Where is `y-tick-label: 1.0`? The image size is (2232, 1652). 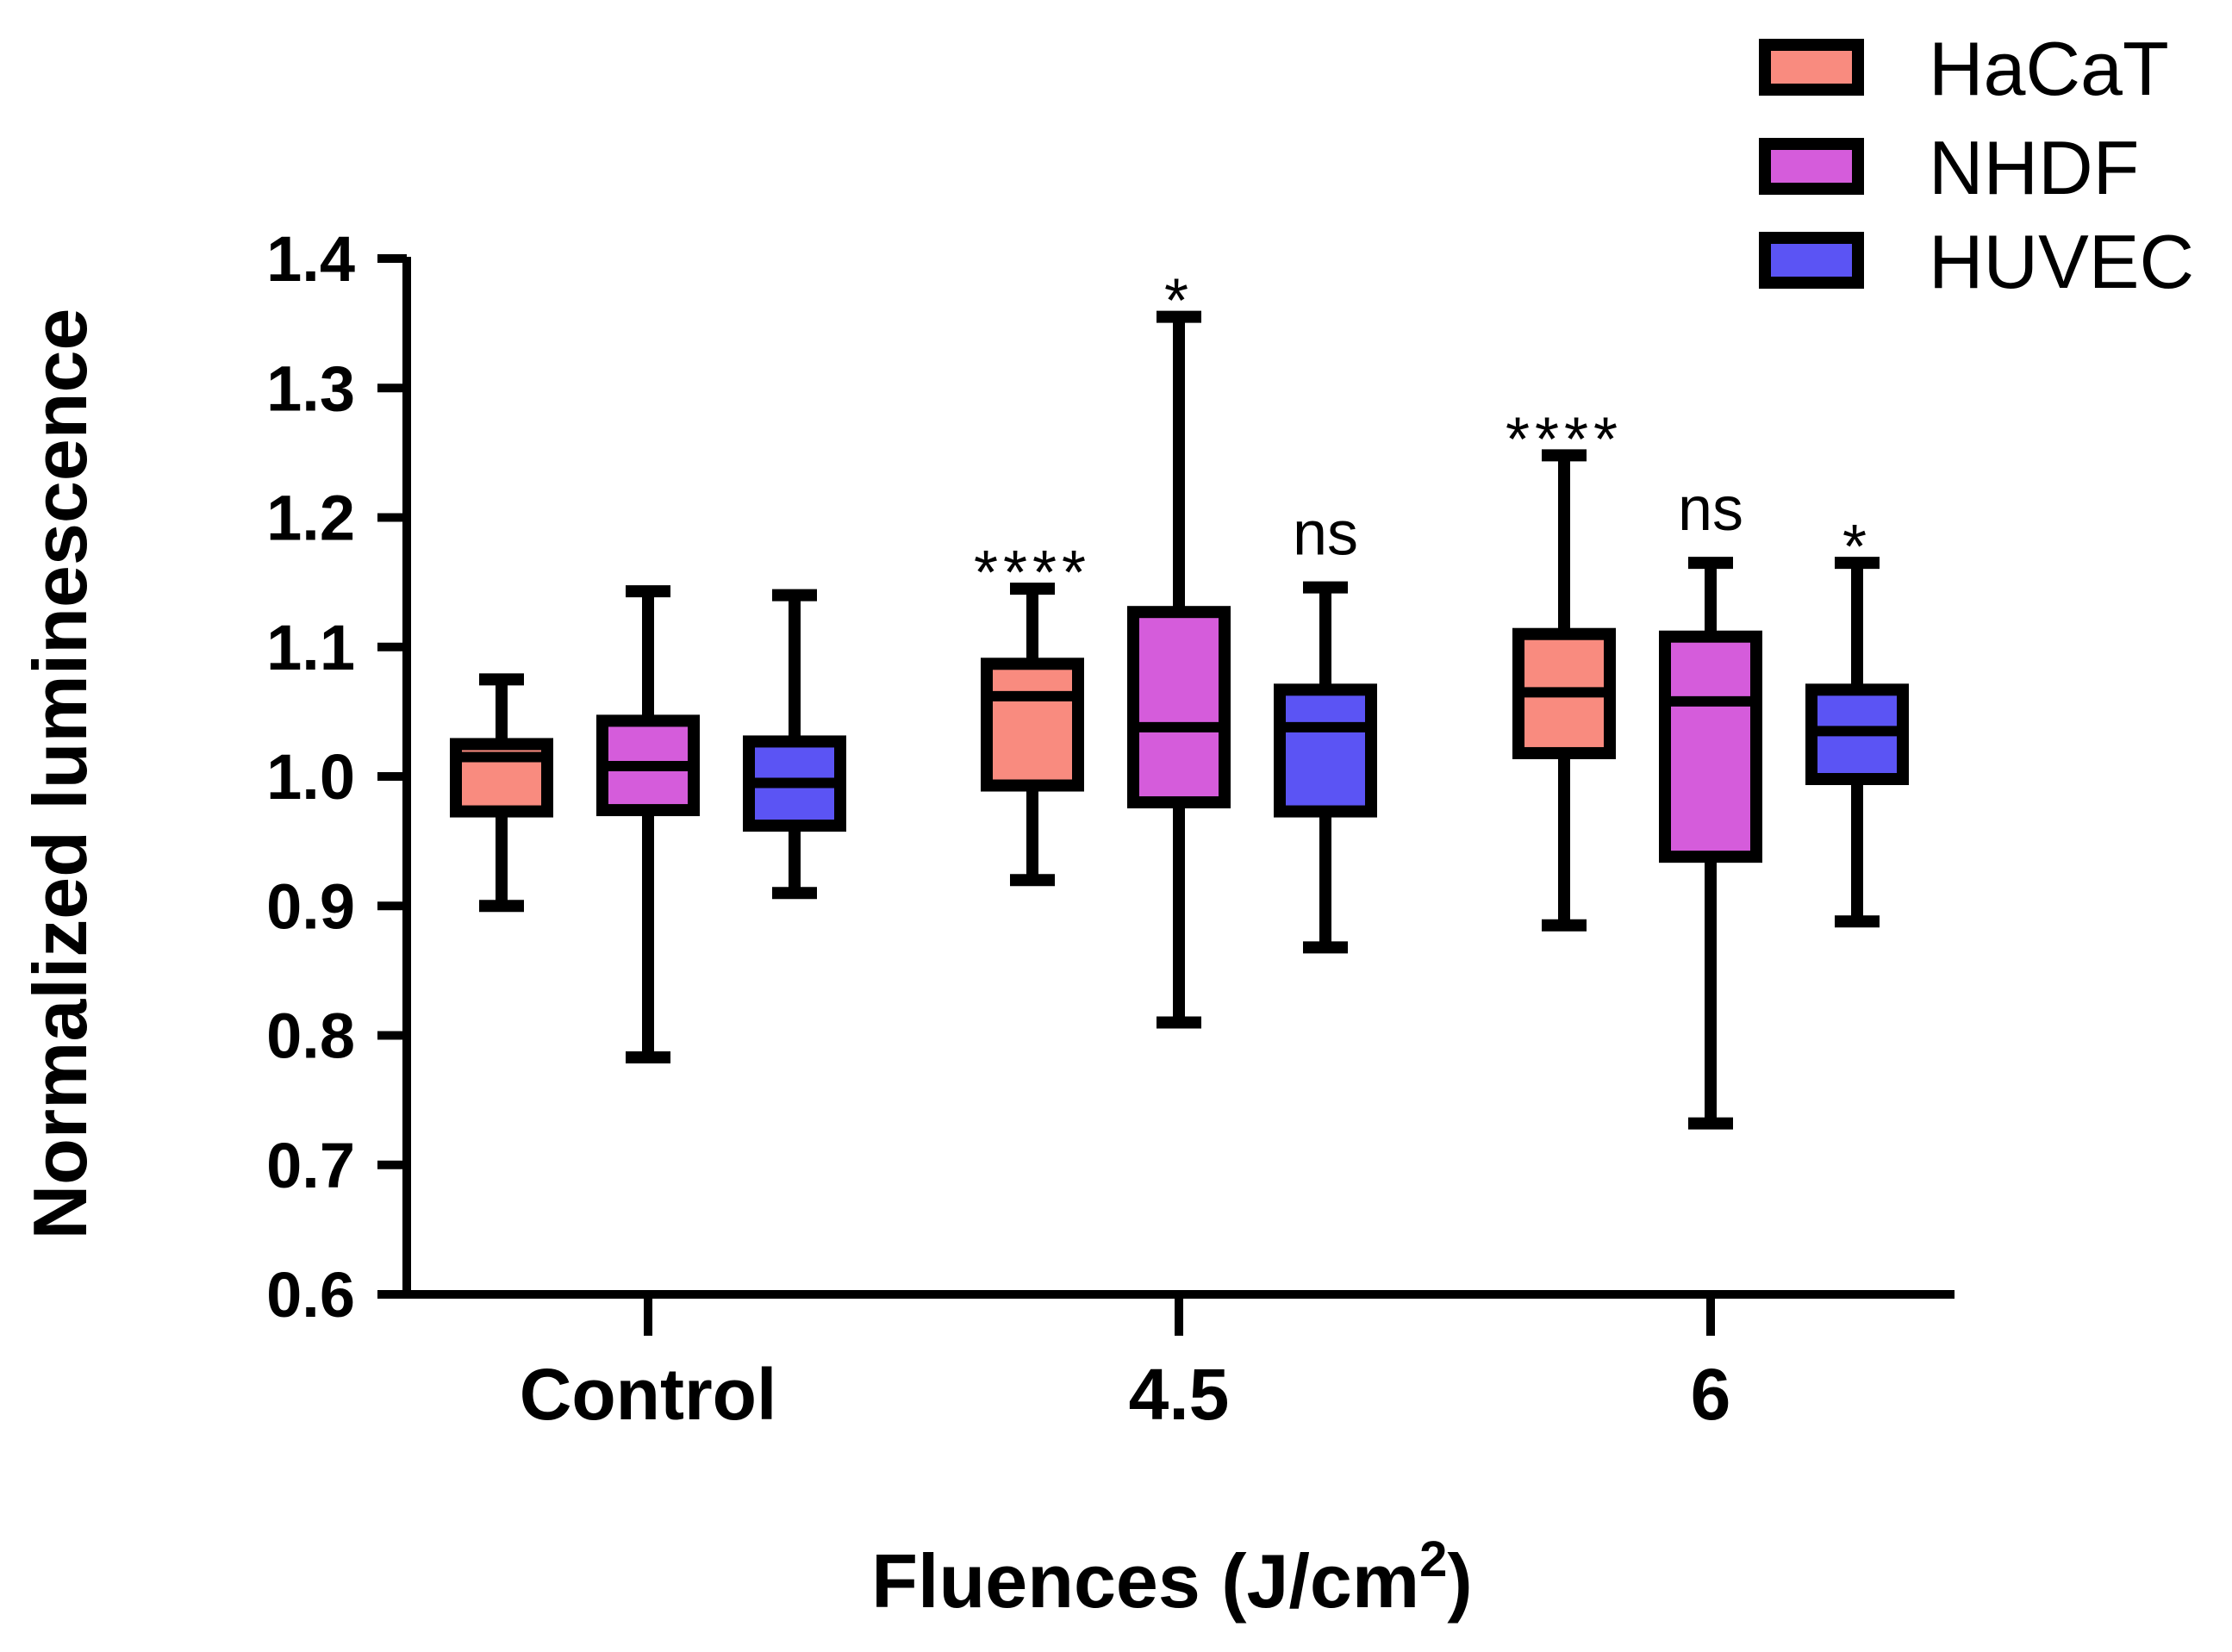
y-tick-label: 1.0 is located at coordinates (310, 777).